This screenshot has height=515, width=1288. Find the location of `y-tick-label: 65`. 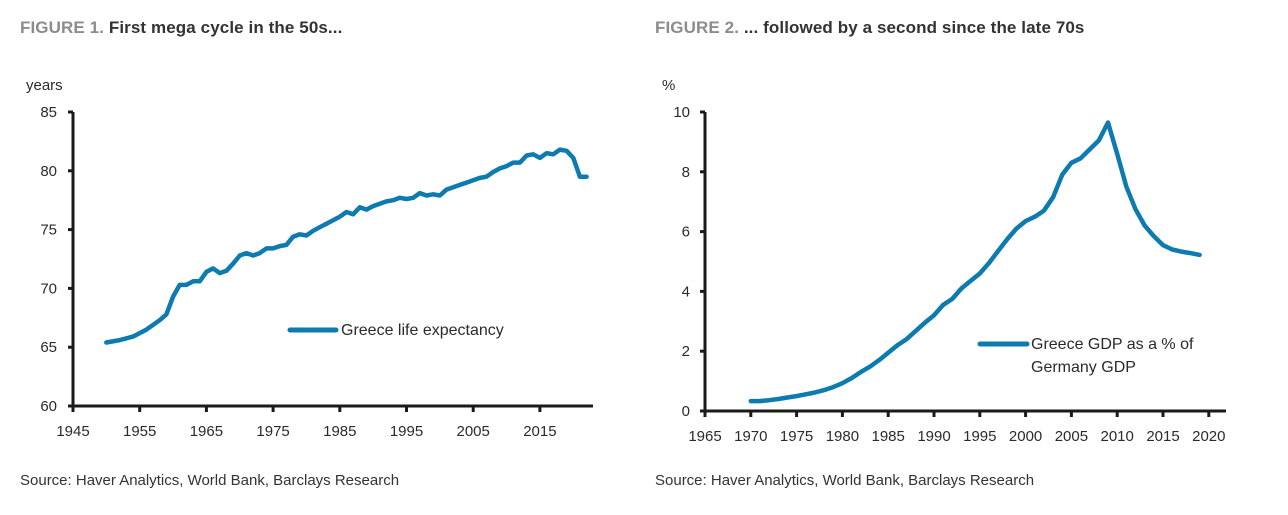

y-tick-label: 65 is located at coordinates (48, 347).